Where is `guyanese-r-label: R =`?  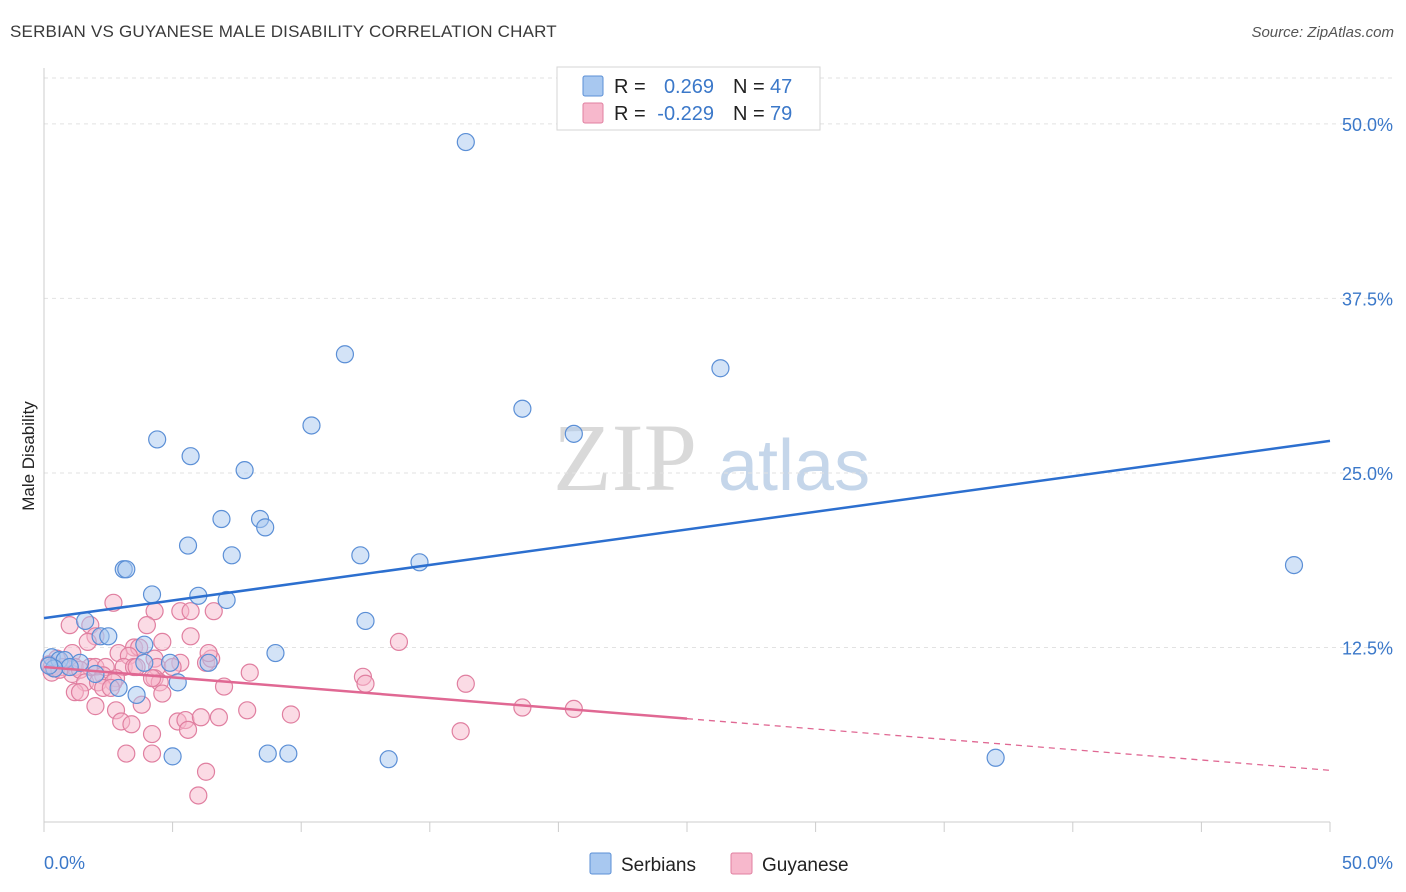
guyanese-r-label: R = is located at coordinates (630, 114).